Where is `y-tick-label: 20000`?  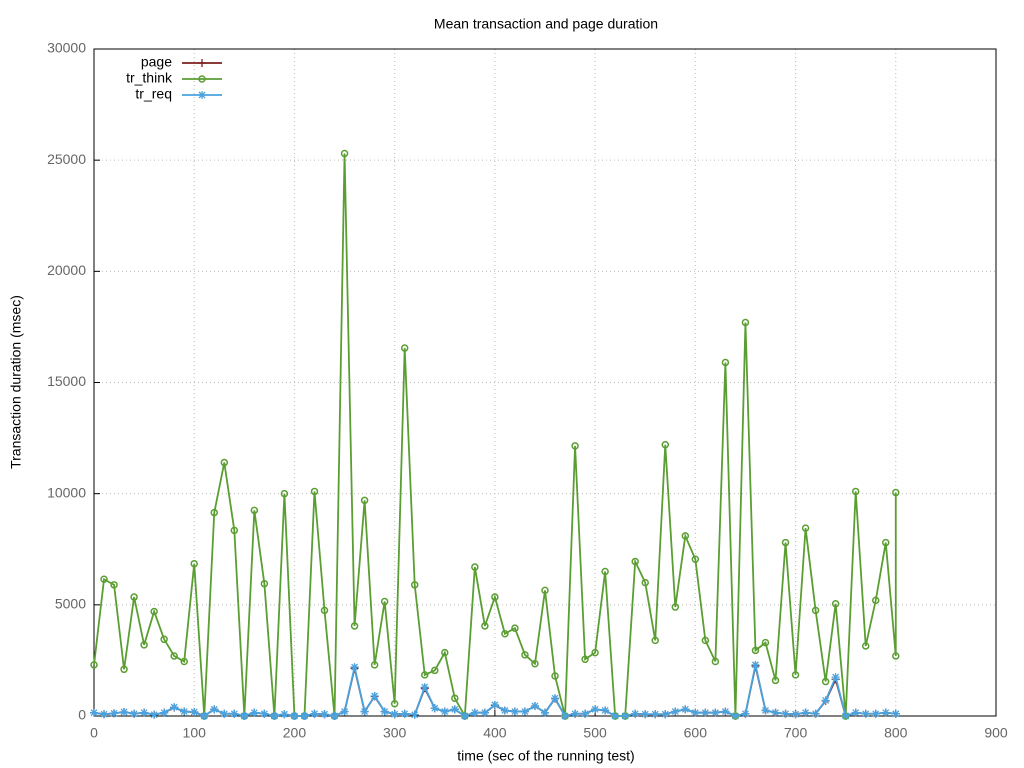 y-tick-label: 20000 is located at coordinates (66, 270).